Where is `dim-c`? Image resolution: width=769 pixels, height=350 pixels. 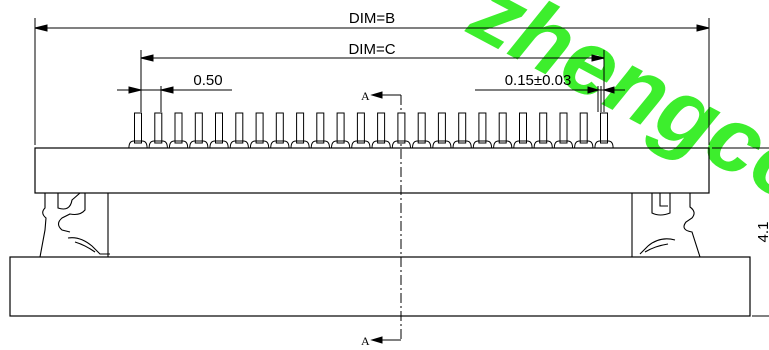 dim-c is located at coordinates (372, 81).